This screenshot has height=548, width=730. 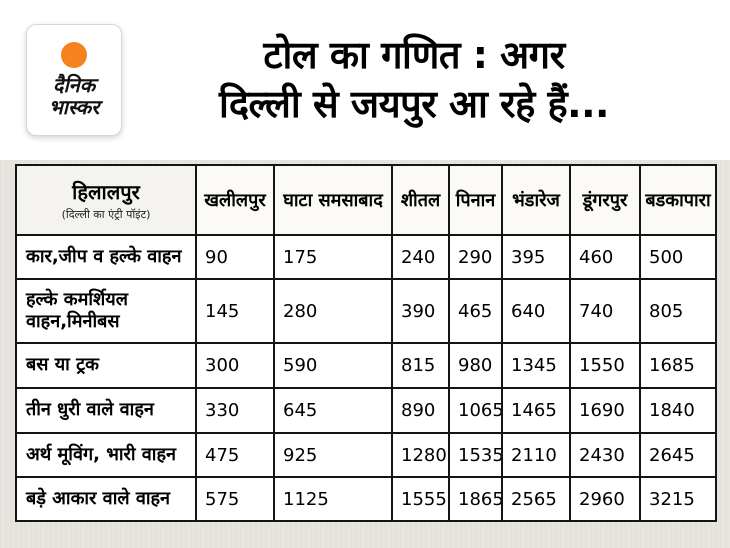 What do you see at coordinates (106, 214) in the screenshot?
I see `entry-point-note: (दिल्ली का एंट्री पॉइंट)` at bounding box center [106, 214].